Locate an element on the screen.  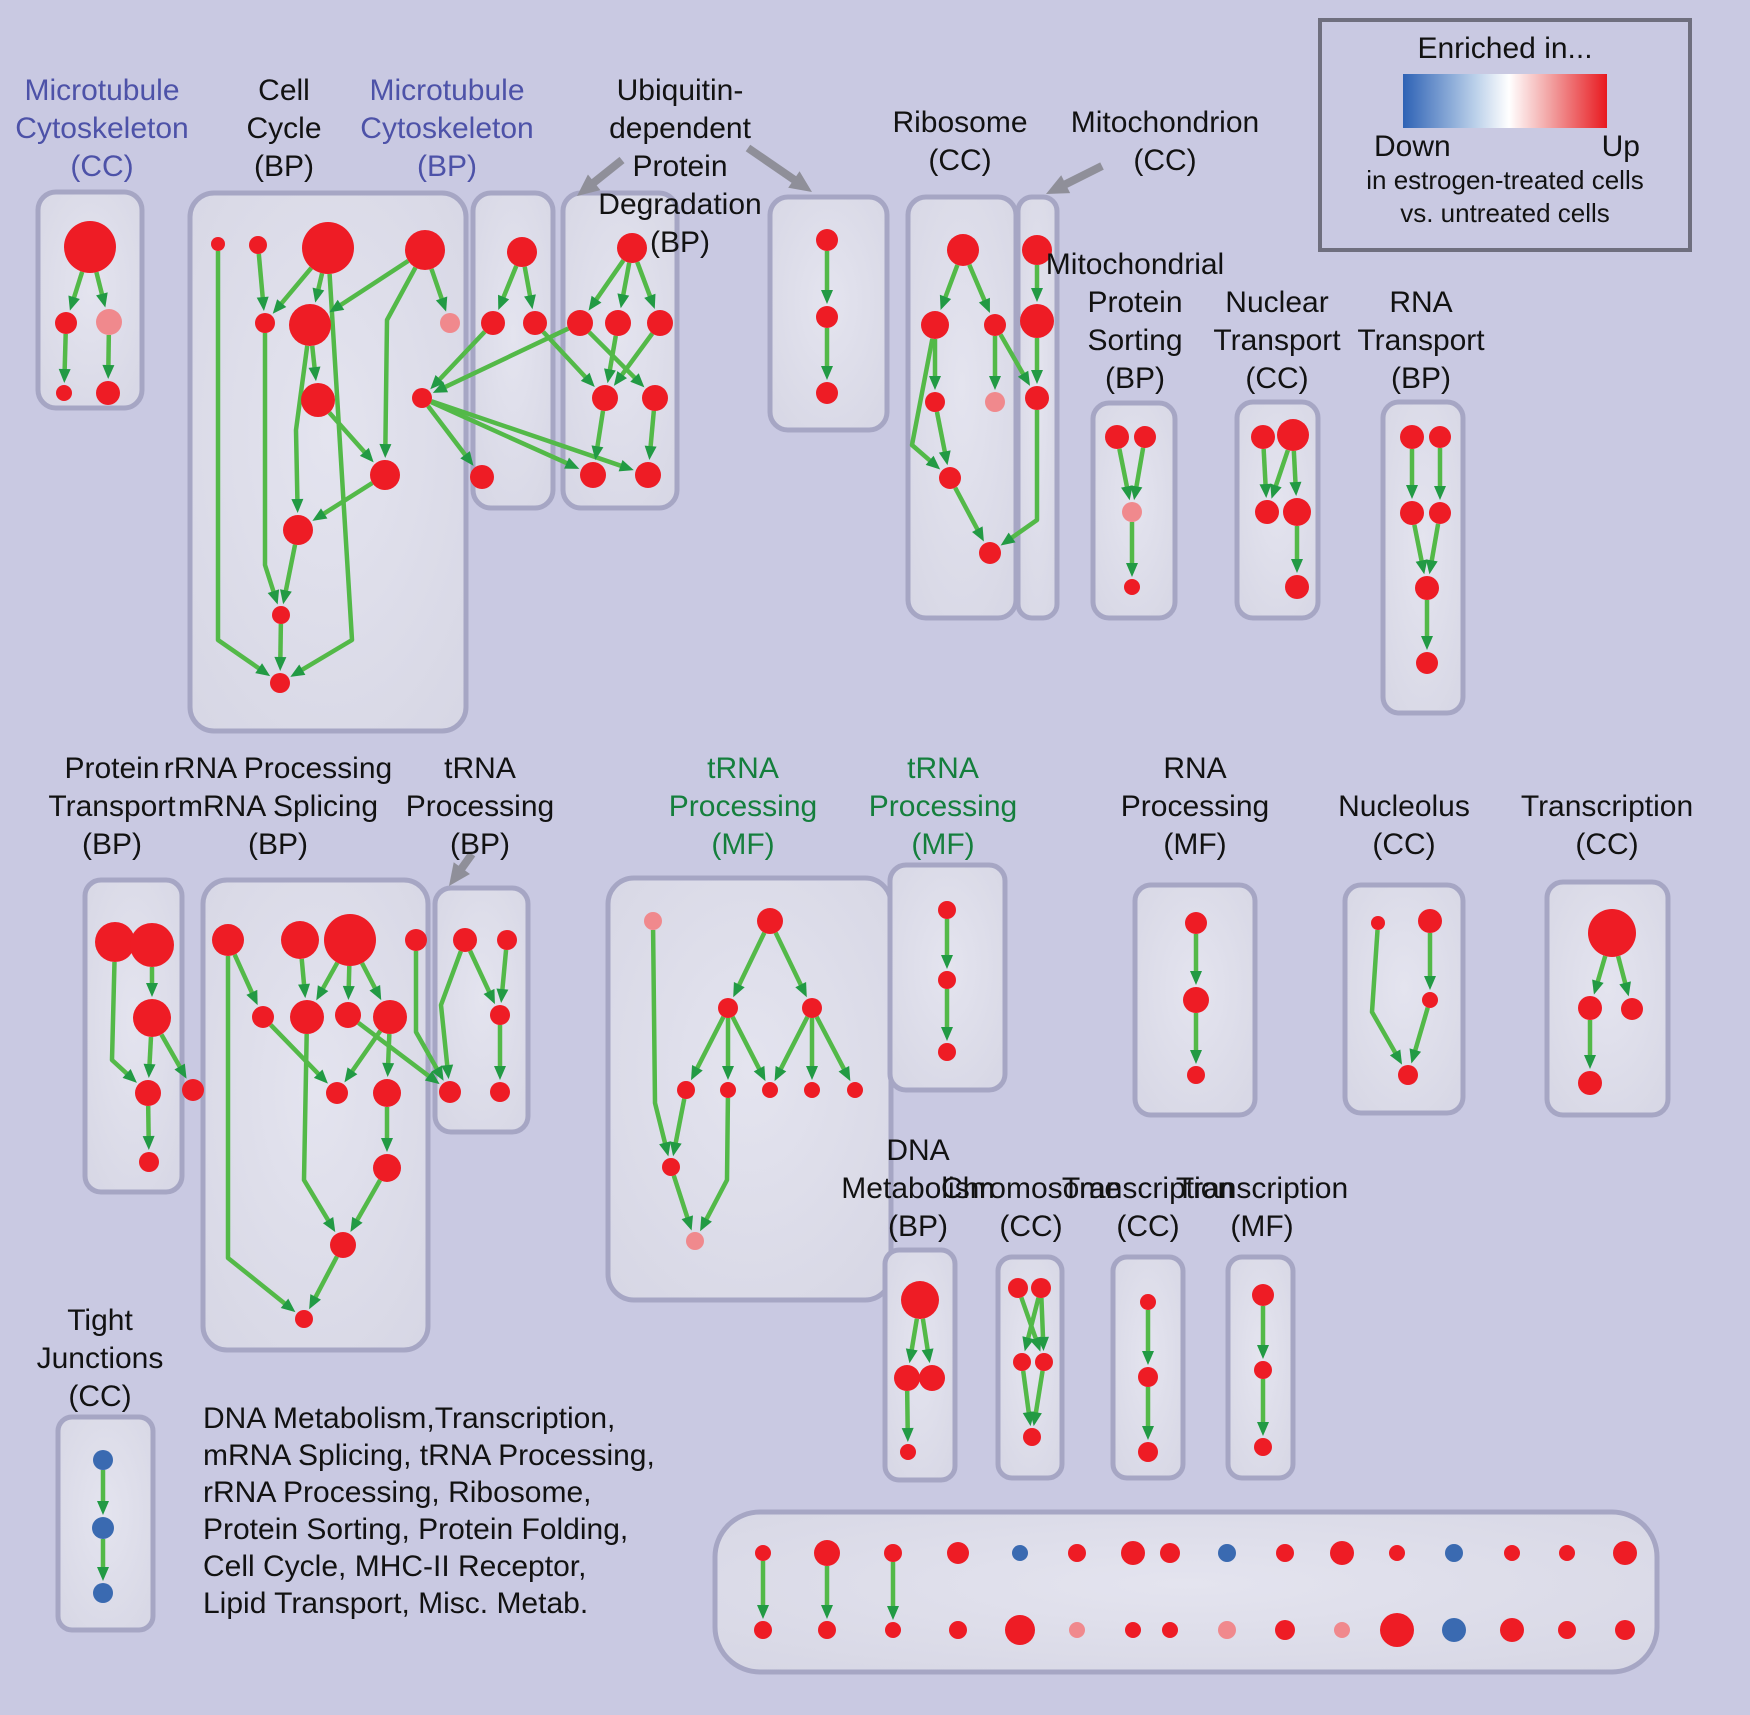
edge-t4-t9 is located at coordinates (832, 1048).